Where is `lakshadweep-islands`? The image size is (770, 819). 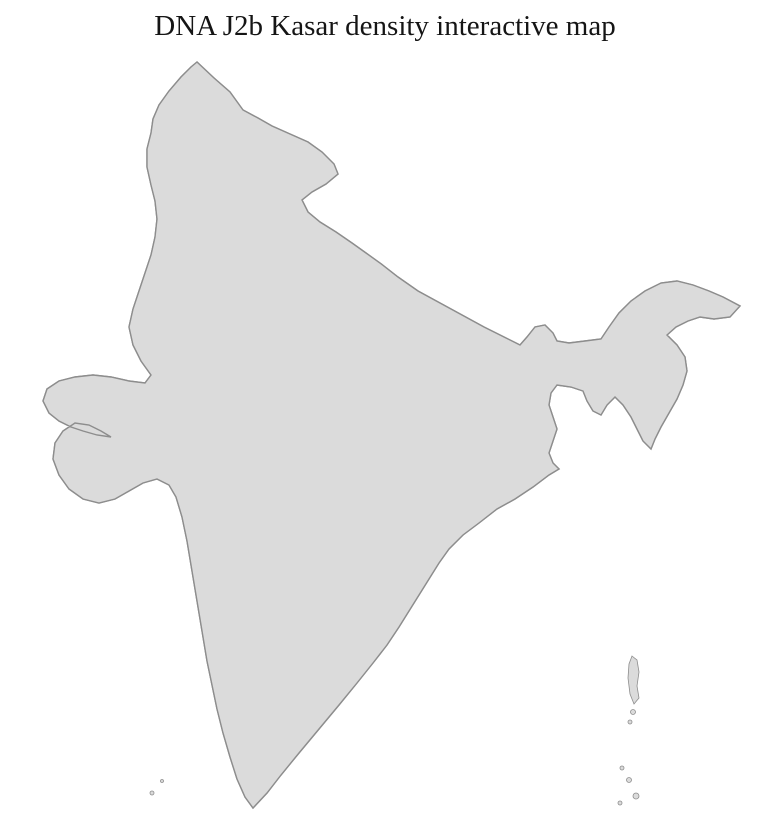
lakshadweep-islands is located at coordinates (156, 787).